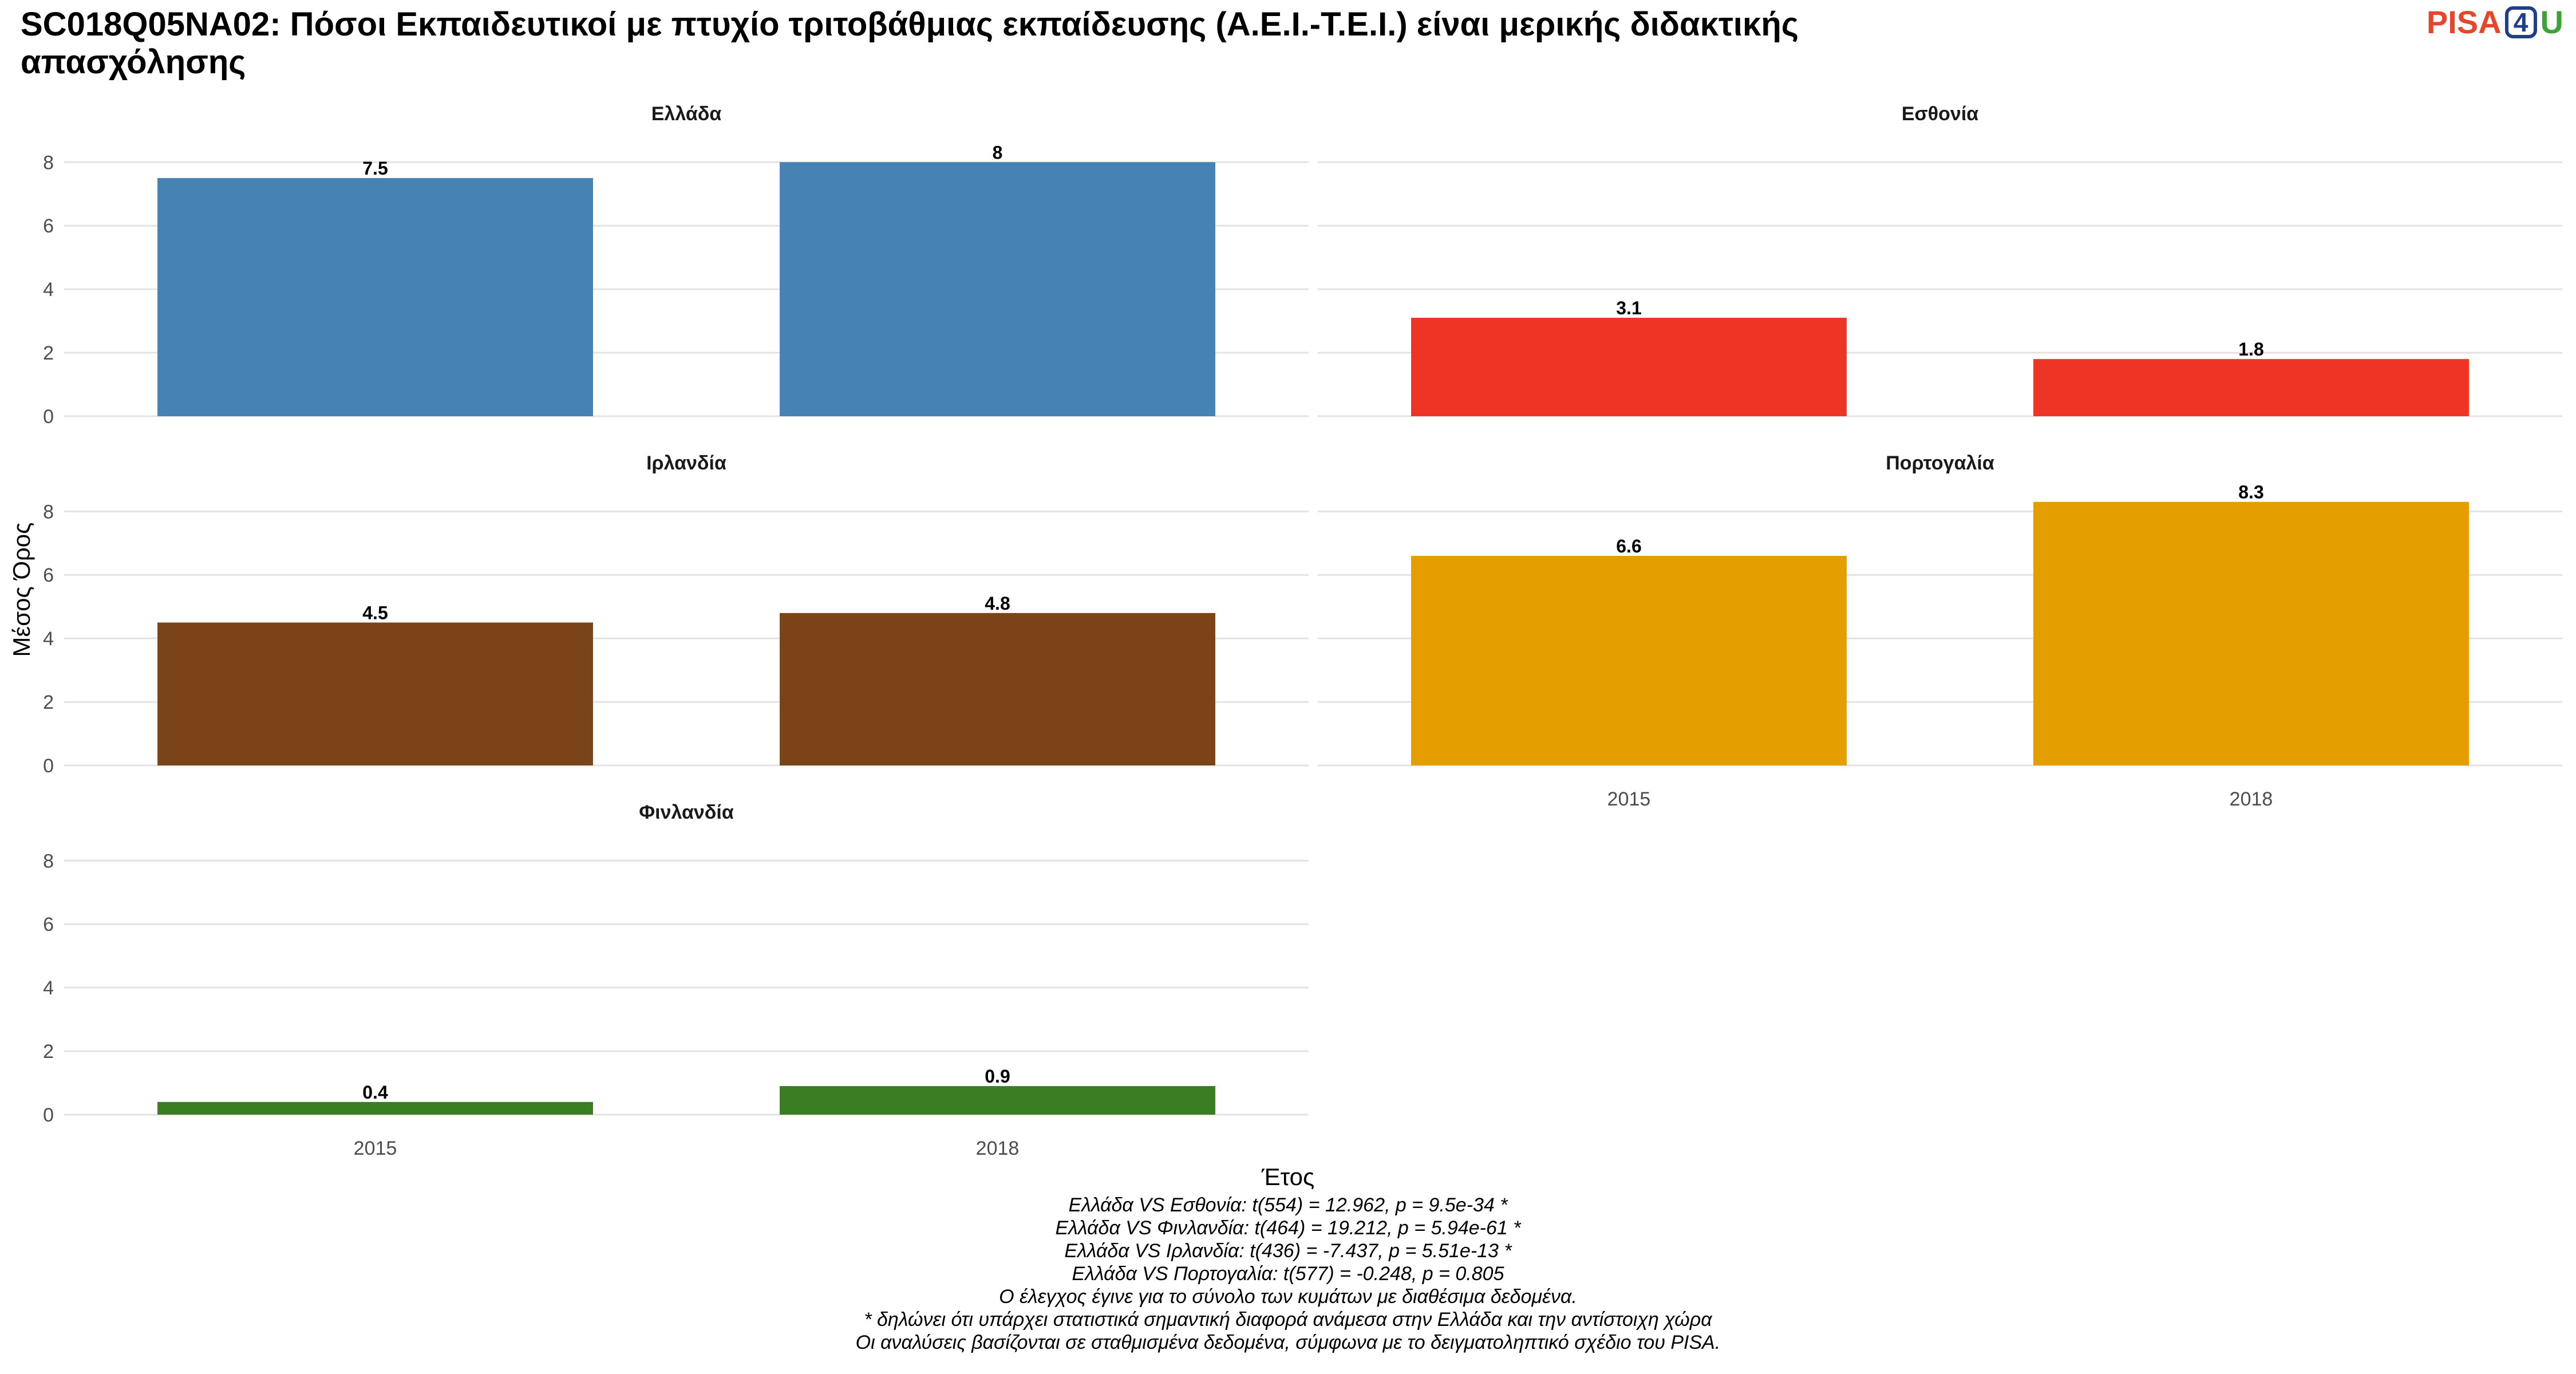 The width and height of the screenshot is (2576, 1374). I want to click on data-label: 8, so click(998, 152).